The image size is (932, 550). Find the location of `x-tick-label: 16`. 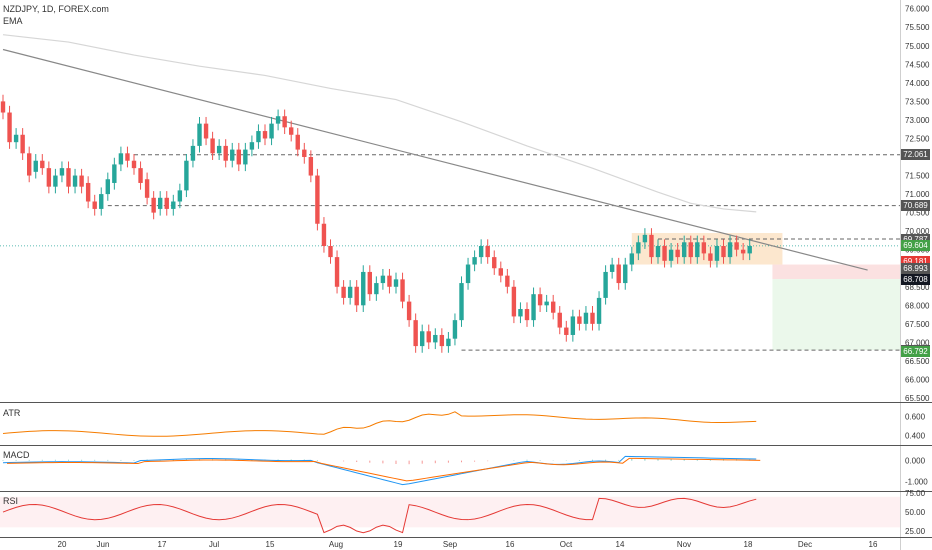

x-tick-label: 16 is located at coordinates (873, 544).